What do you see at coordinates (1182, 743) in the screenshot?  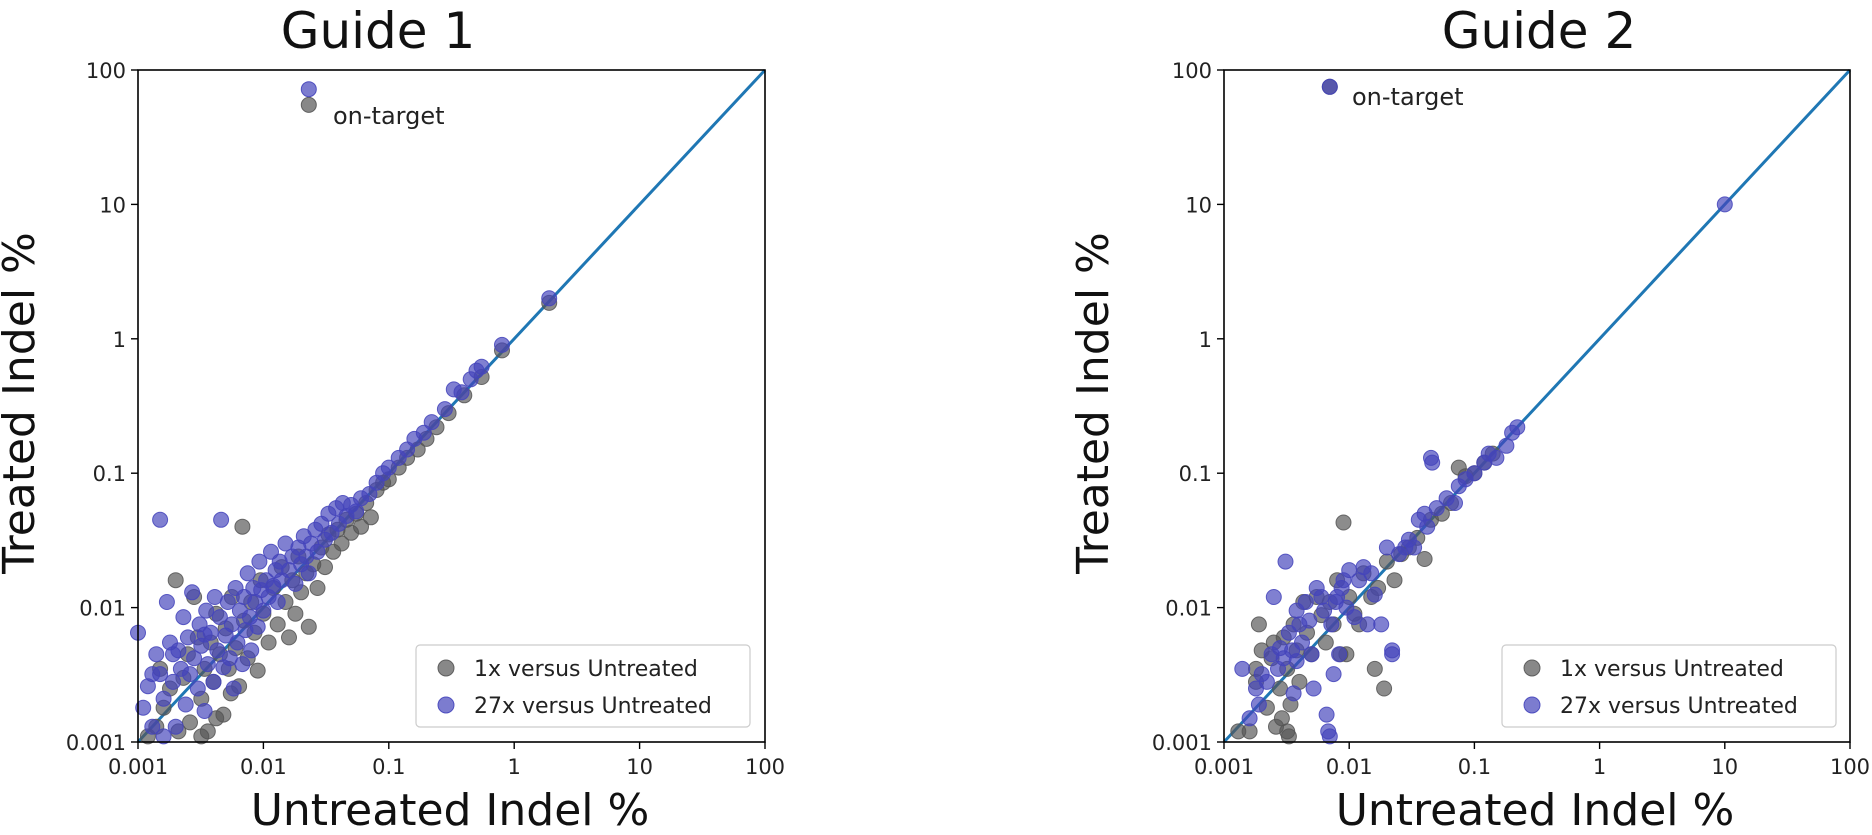 I see `y-tick-label: 0.001` at bounding box center [1182, 743].